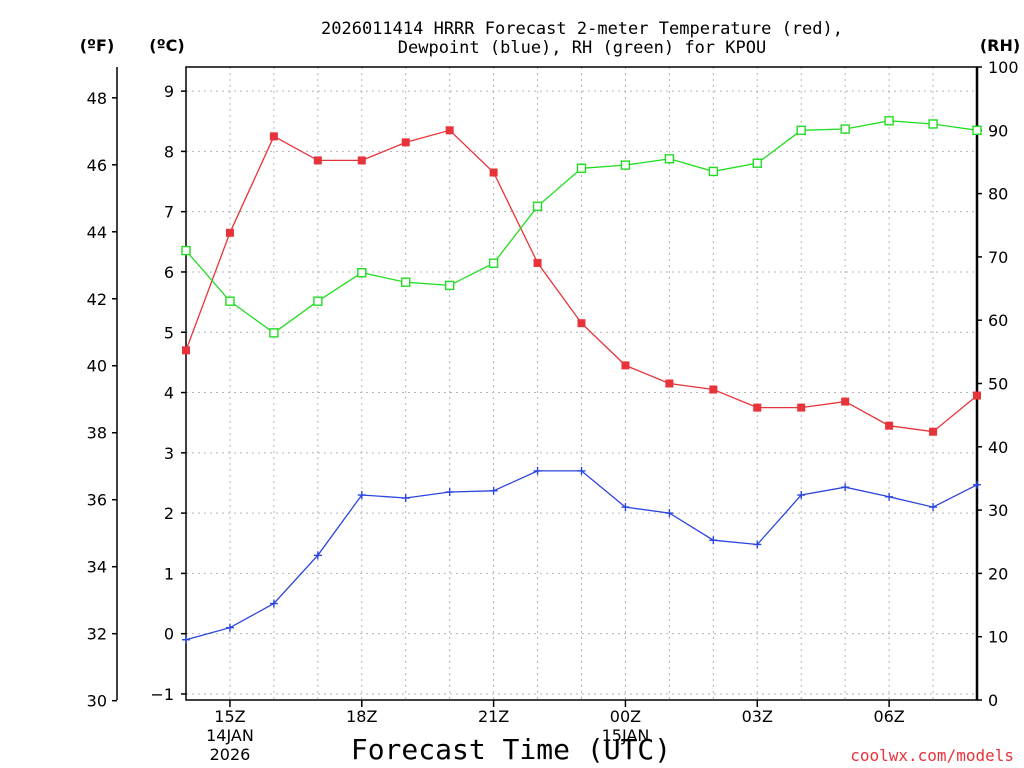  I want to click on chart-title-line-2: Dewpoint (blue), RH (green) for KPOU, so click(582, 48).